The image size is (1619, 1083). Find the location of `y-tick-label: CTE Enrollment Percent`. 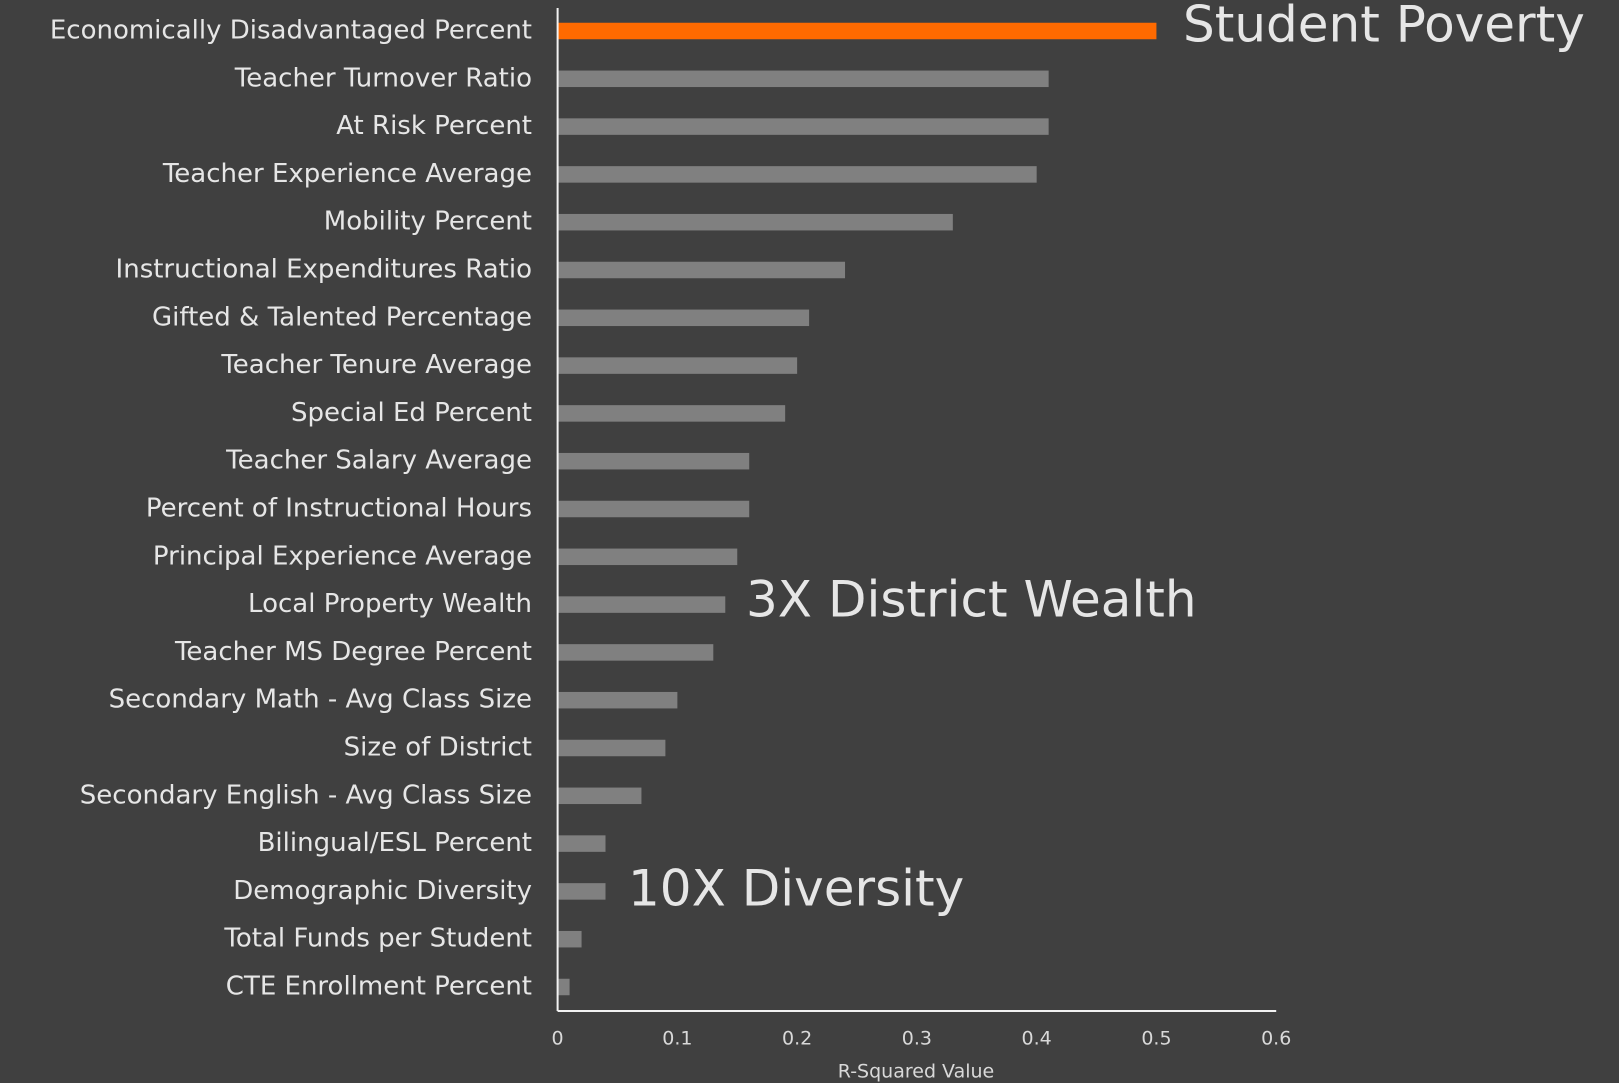

y-tick-label: CTE Enrollment Percent is located at coordinates (379, 987).